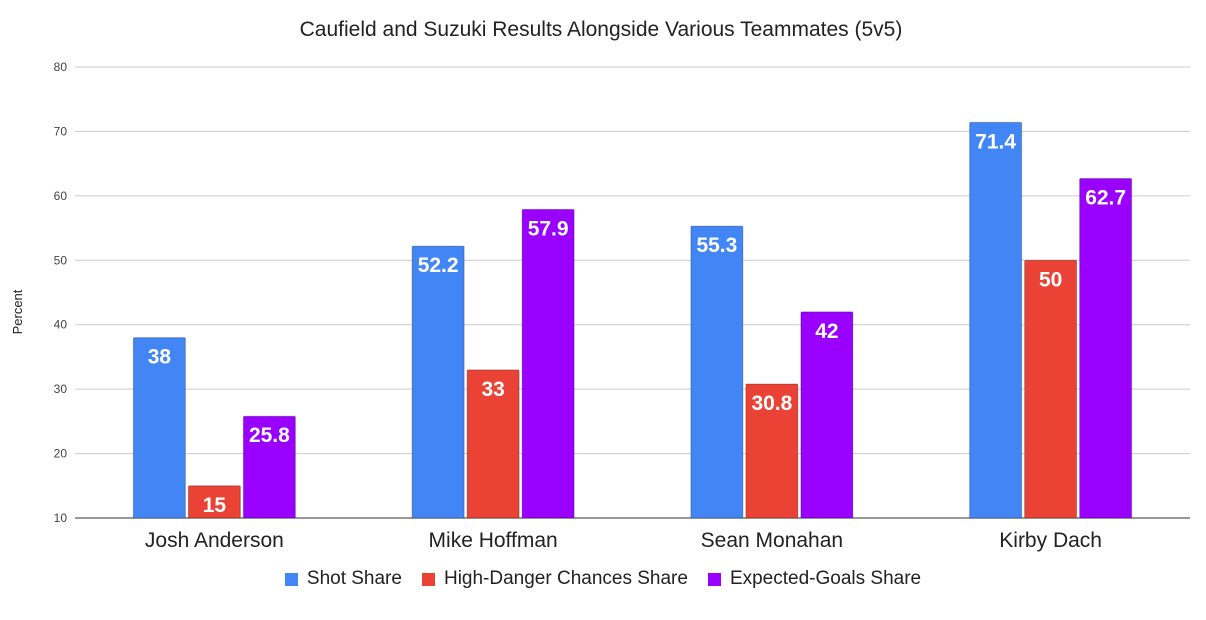 This screenshot has width=1206, height=620. Describe the element at coordinates (354, 578) in the screenshot. I see `legend-label: Shot Share` at that location.